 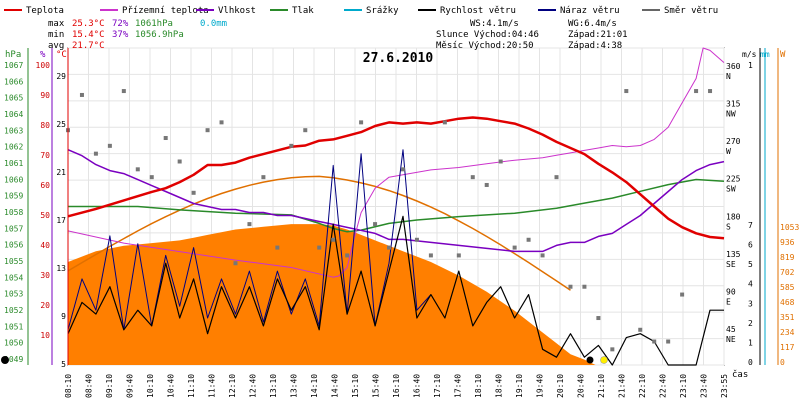 What do you see at coordinates (120, 24) in the screenshot?
I see `stat-max-hum: 72%` at bounding box center [120, 24].